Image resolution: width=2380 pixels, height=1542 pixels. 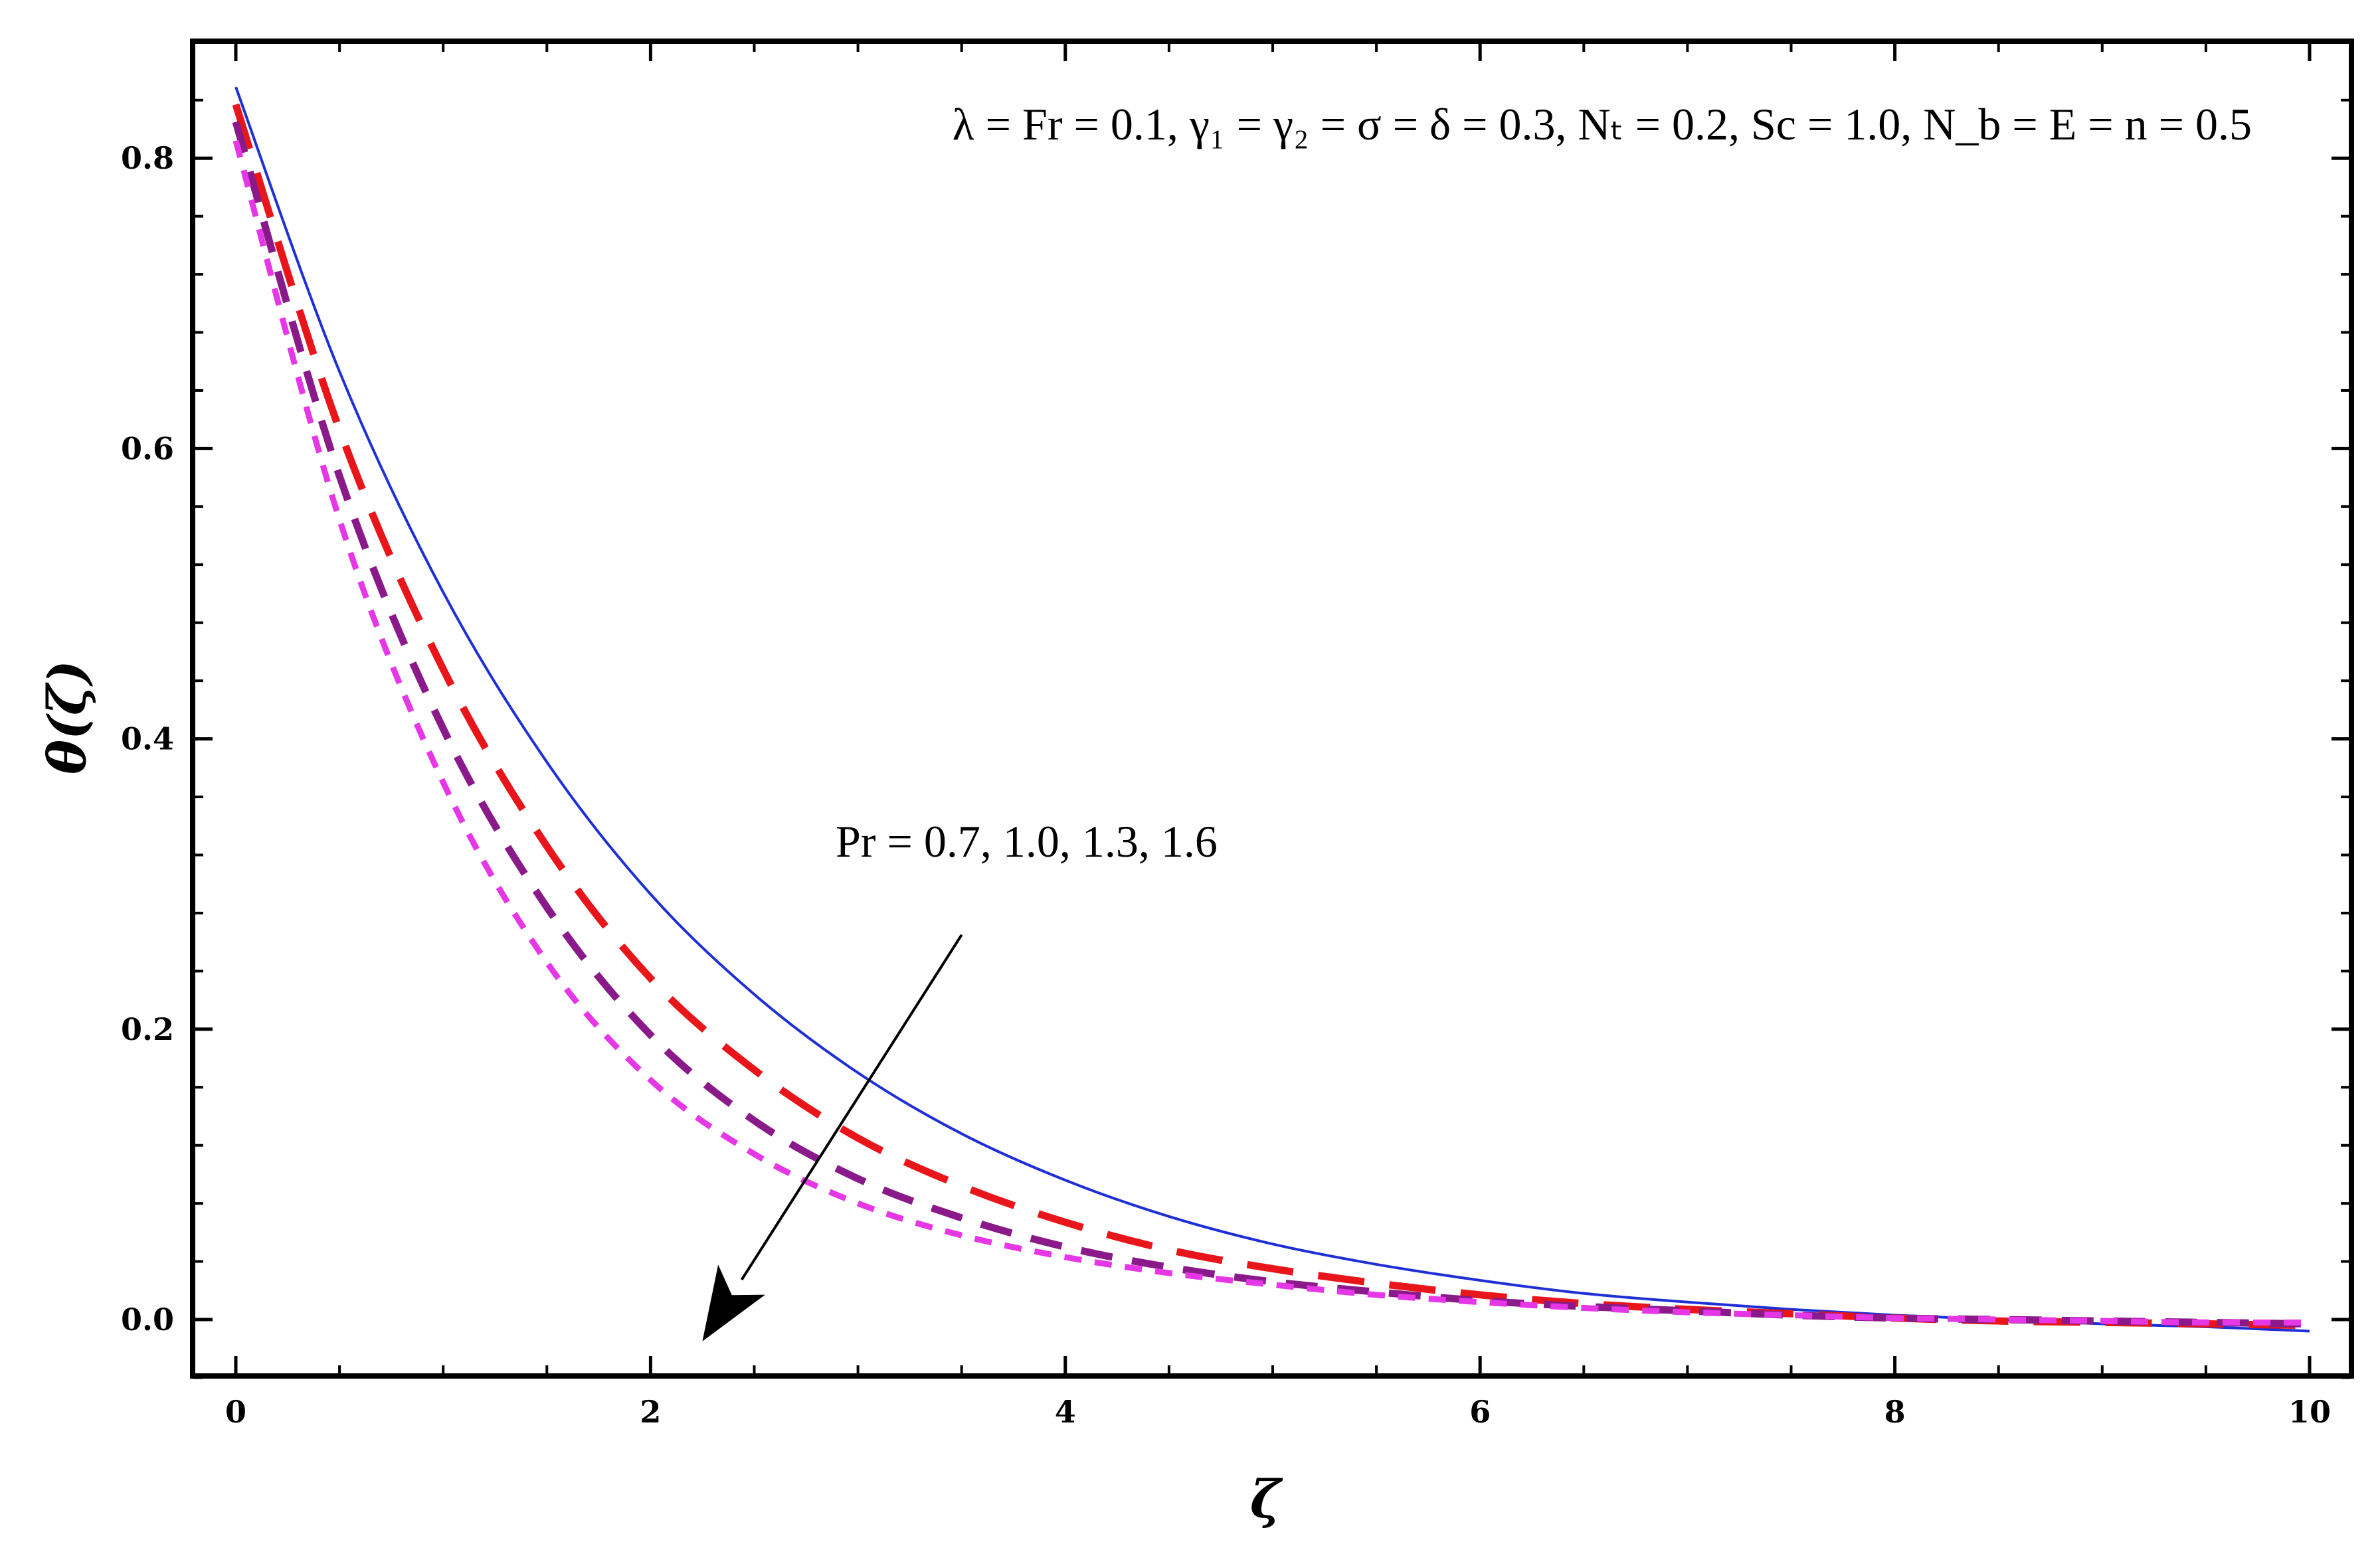 I want to click on x-tick-label: 6, so click(x=1480, y=1412).